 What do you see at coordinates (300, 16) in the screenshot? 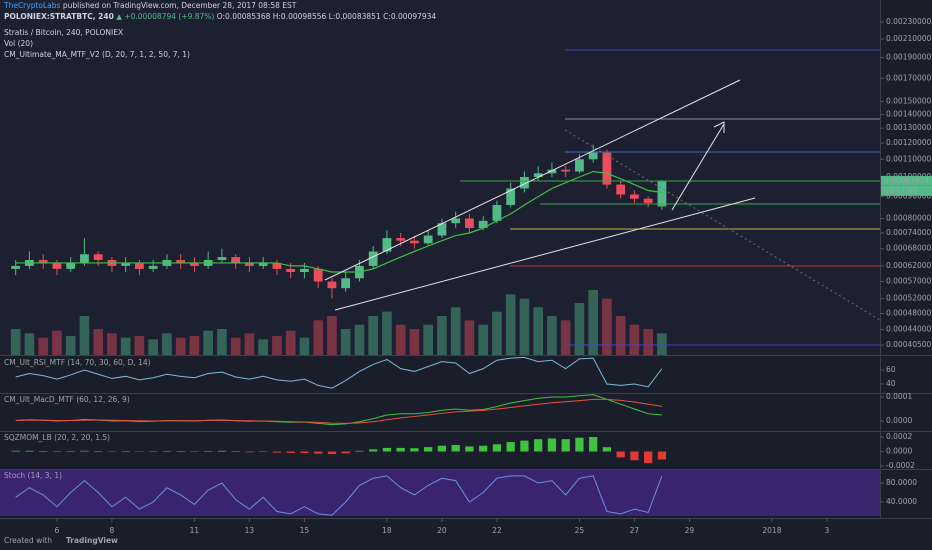
I see `high: H:0.00098556` at bounding box center [300, 16].